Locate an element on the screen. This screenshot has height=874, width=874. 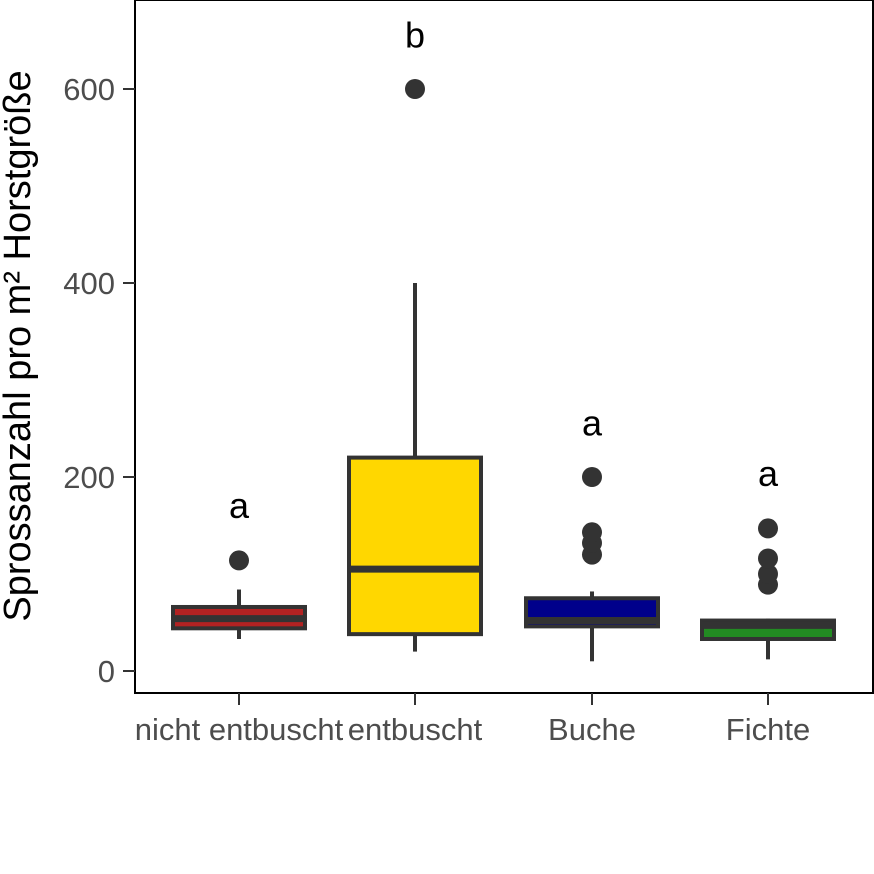
y-axis-title: Sprossanzahl pro m² Horstgröße is located at coordinates (19, 345).